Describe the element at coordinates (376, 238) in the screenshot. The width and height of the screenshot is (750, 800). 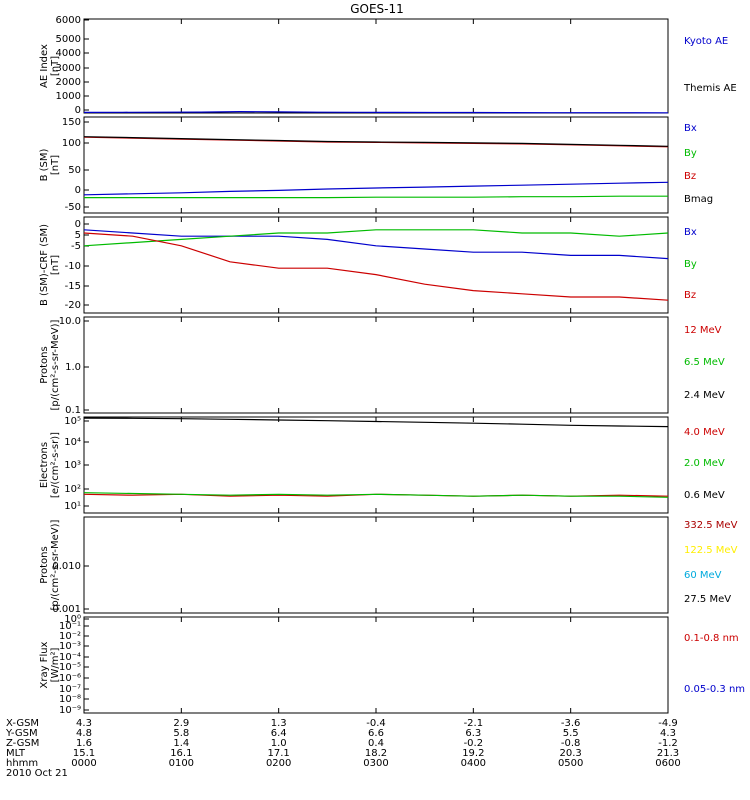
I see `series-line-by` at that location.